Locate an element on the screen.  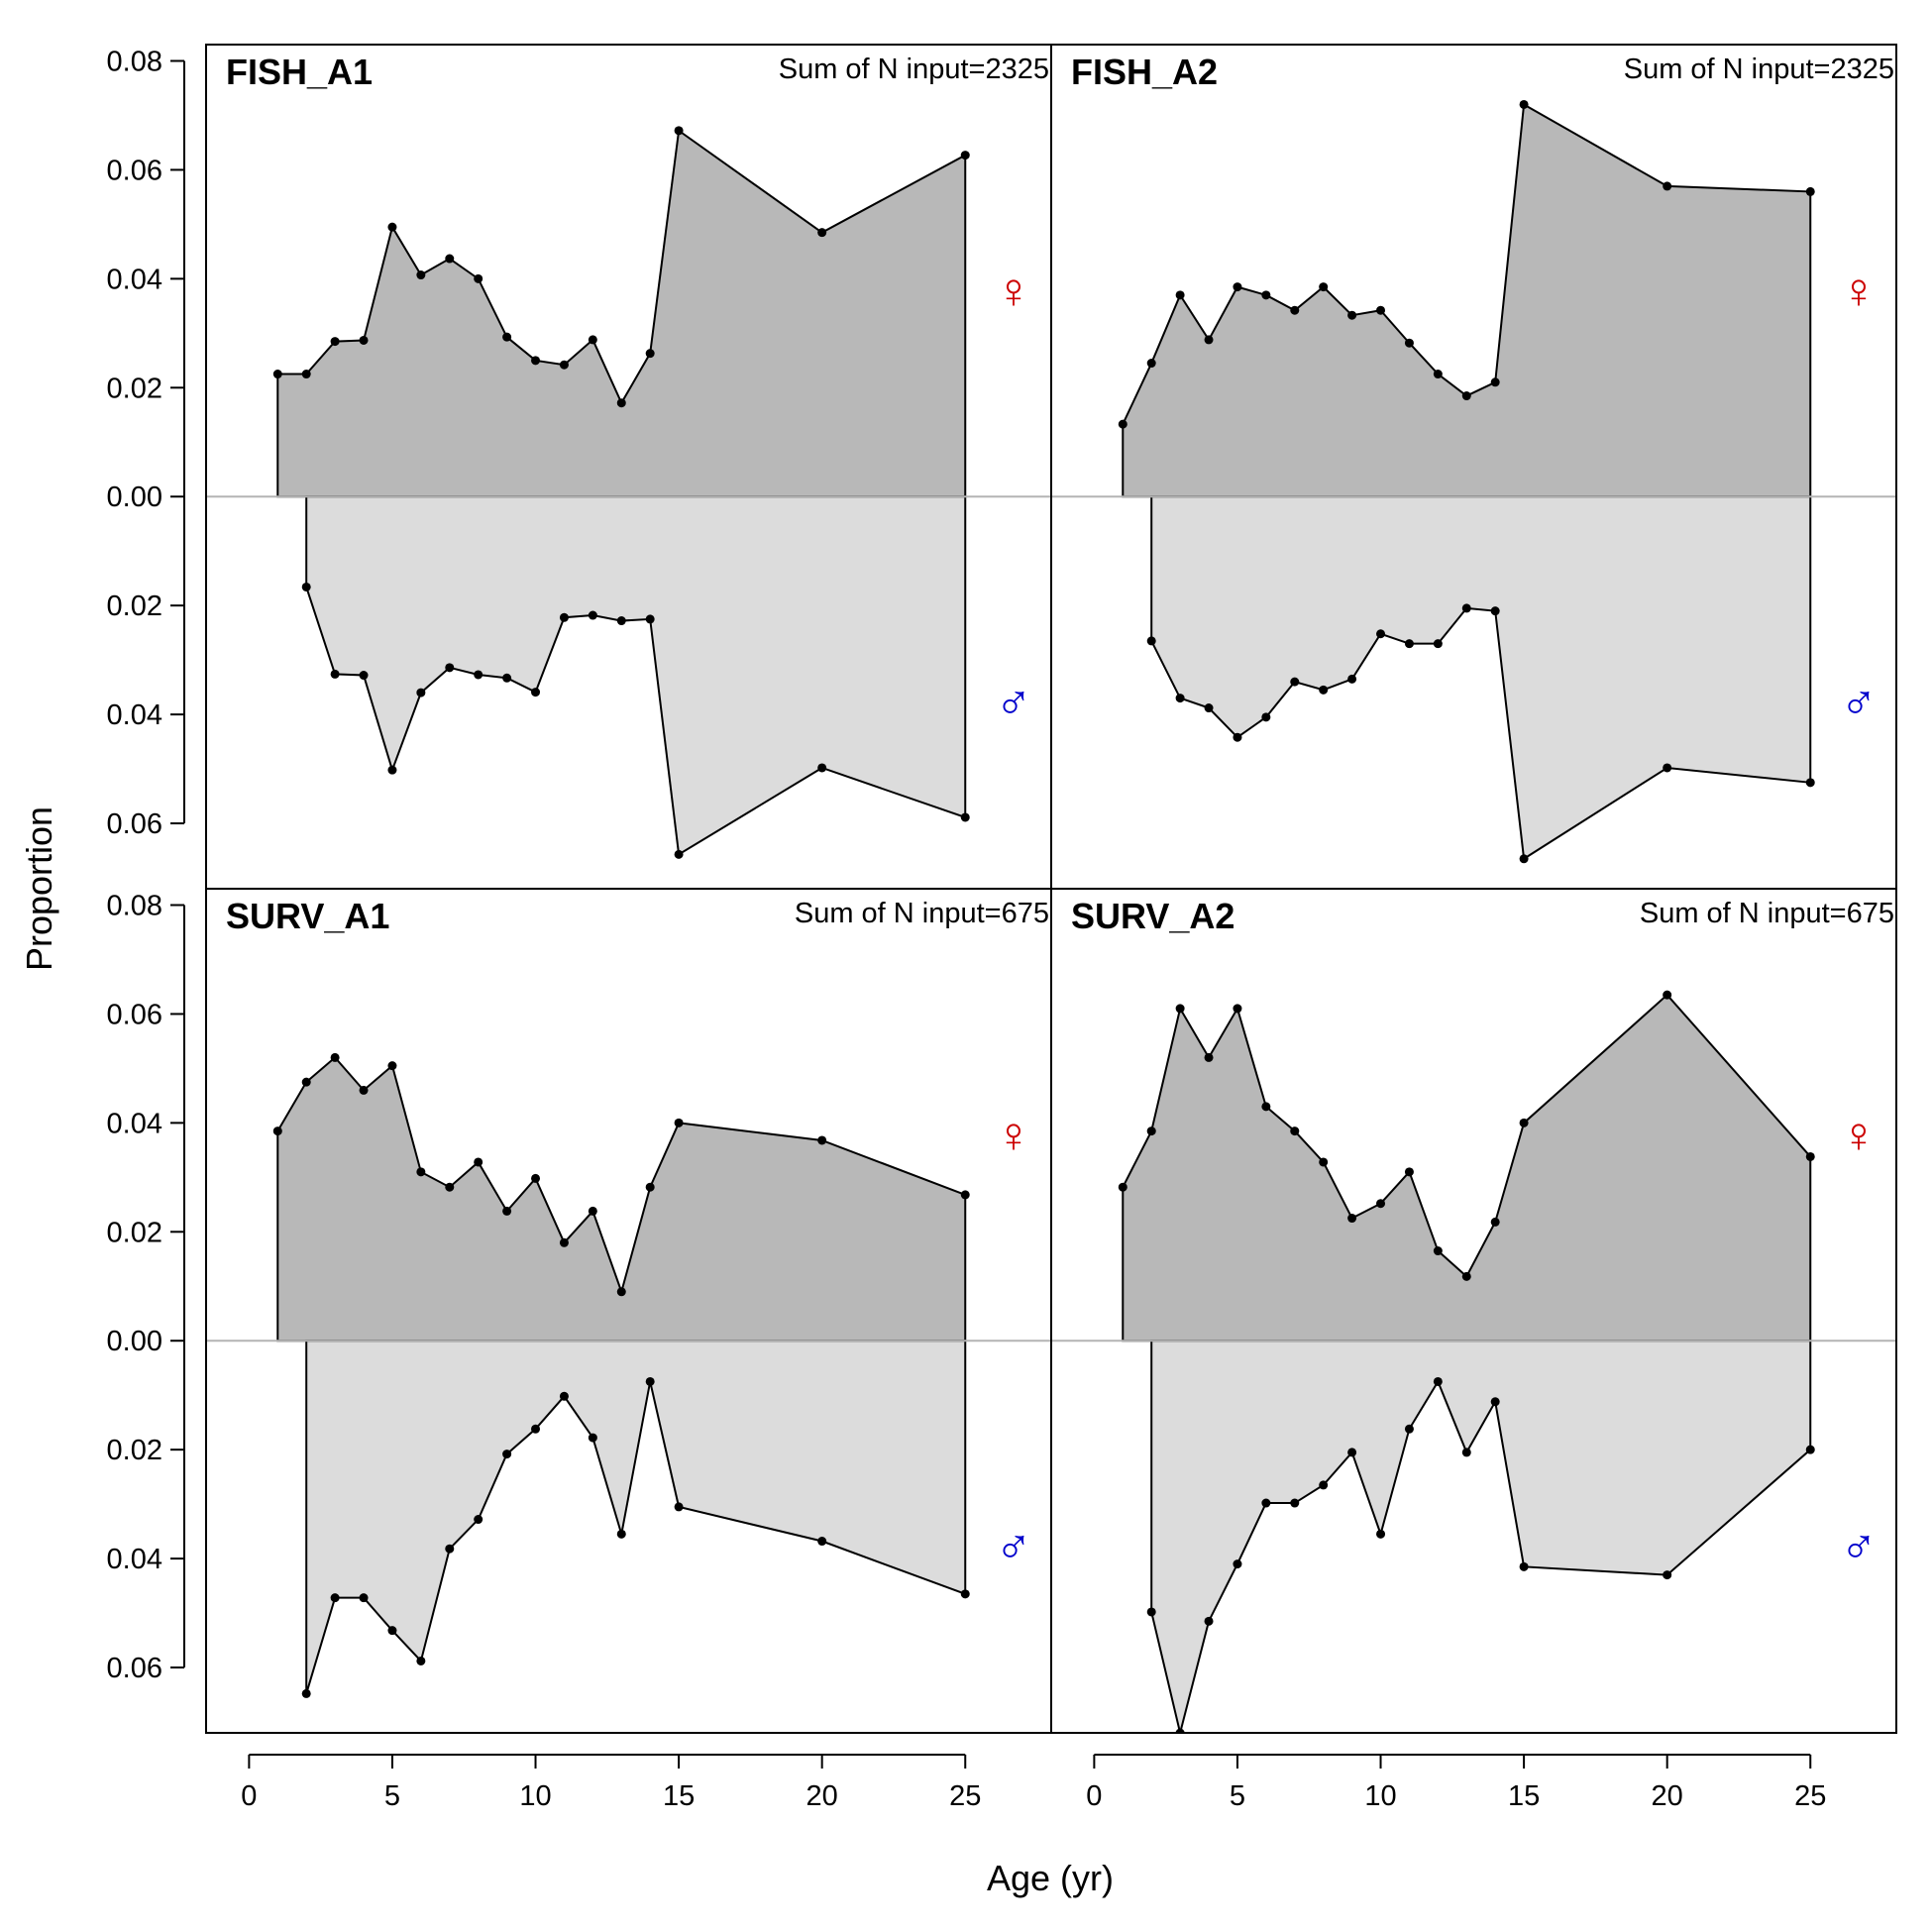
y-tick-label: 0.00 is located at coordinates (134, 1342).